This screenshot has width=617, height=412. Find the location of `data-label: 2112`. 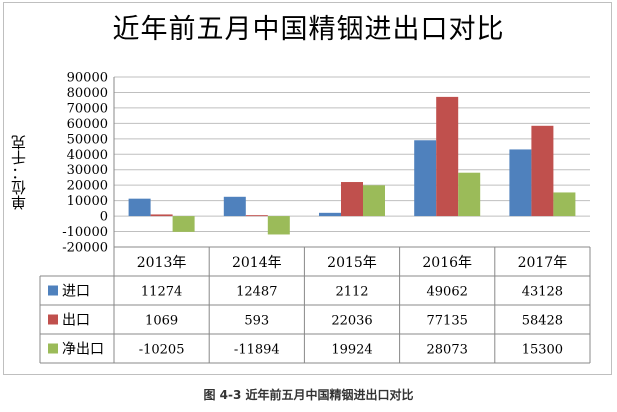

data-label: 2112 is located at coordinates (351, 292).